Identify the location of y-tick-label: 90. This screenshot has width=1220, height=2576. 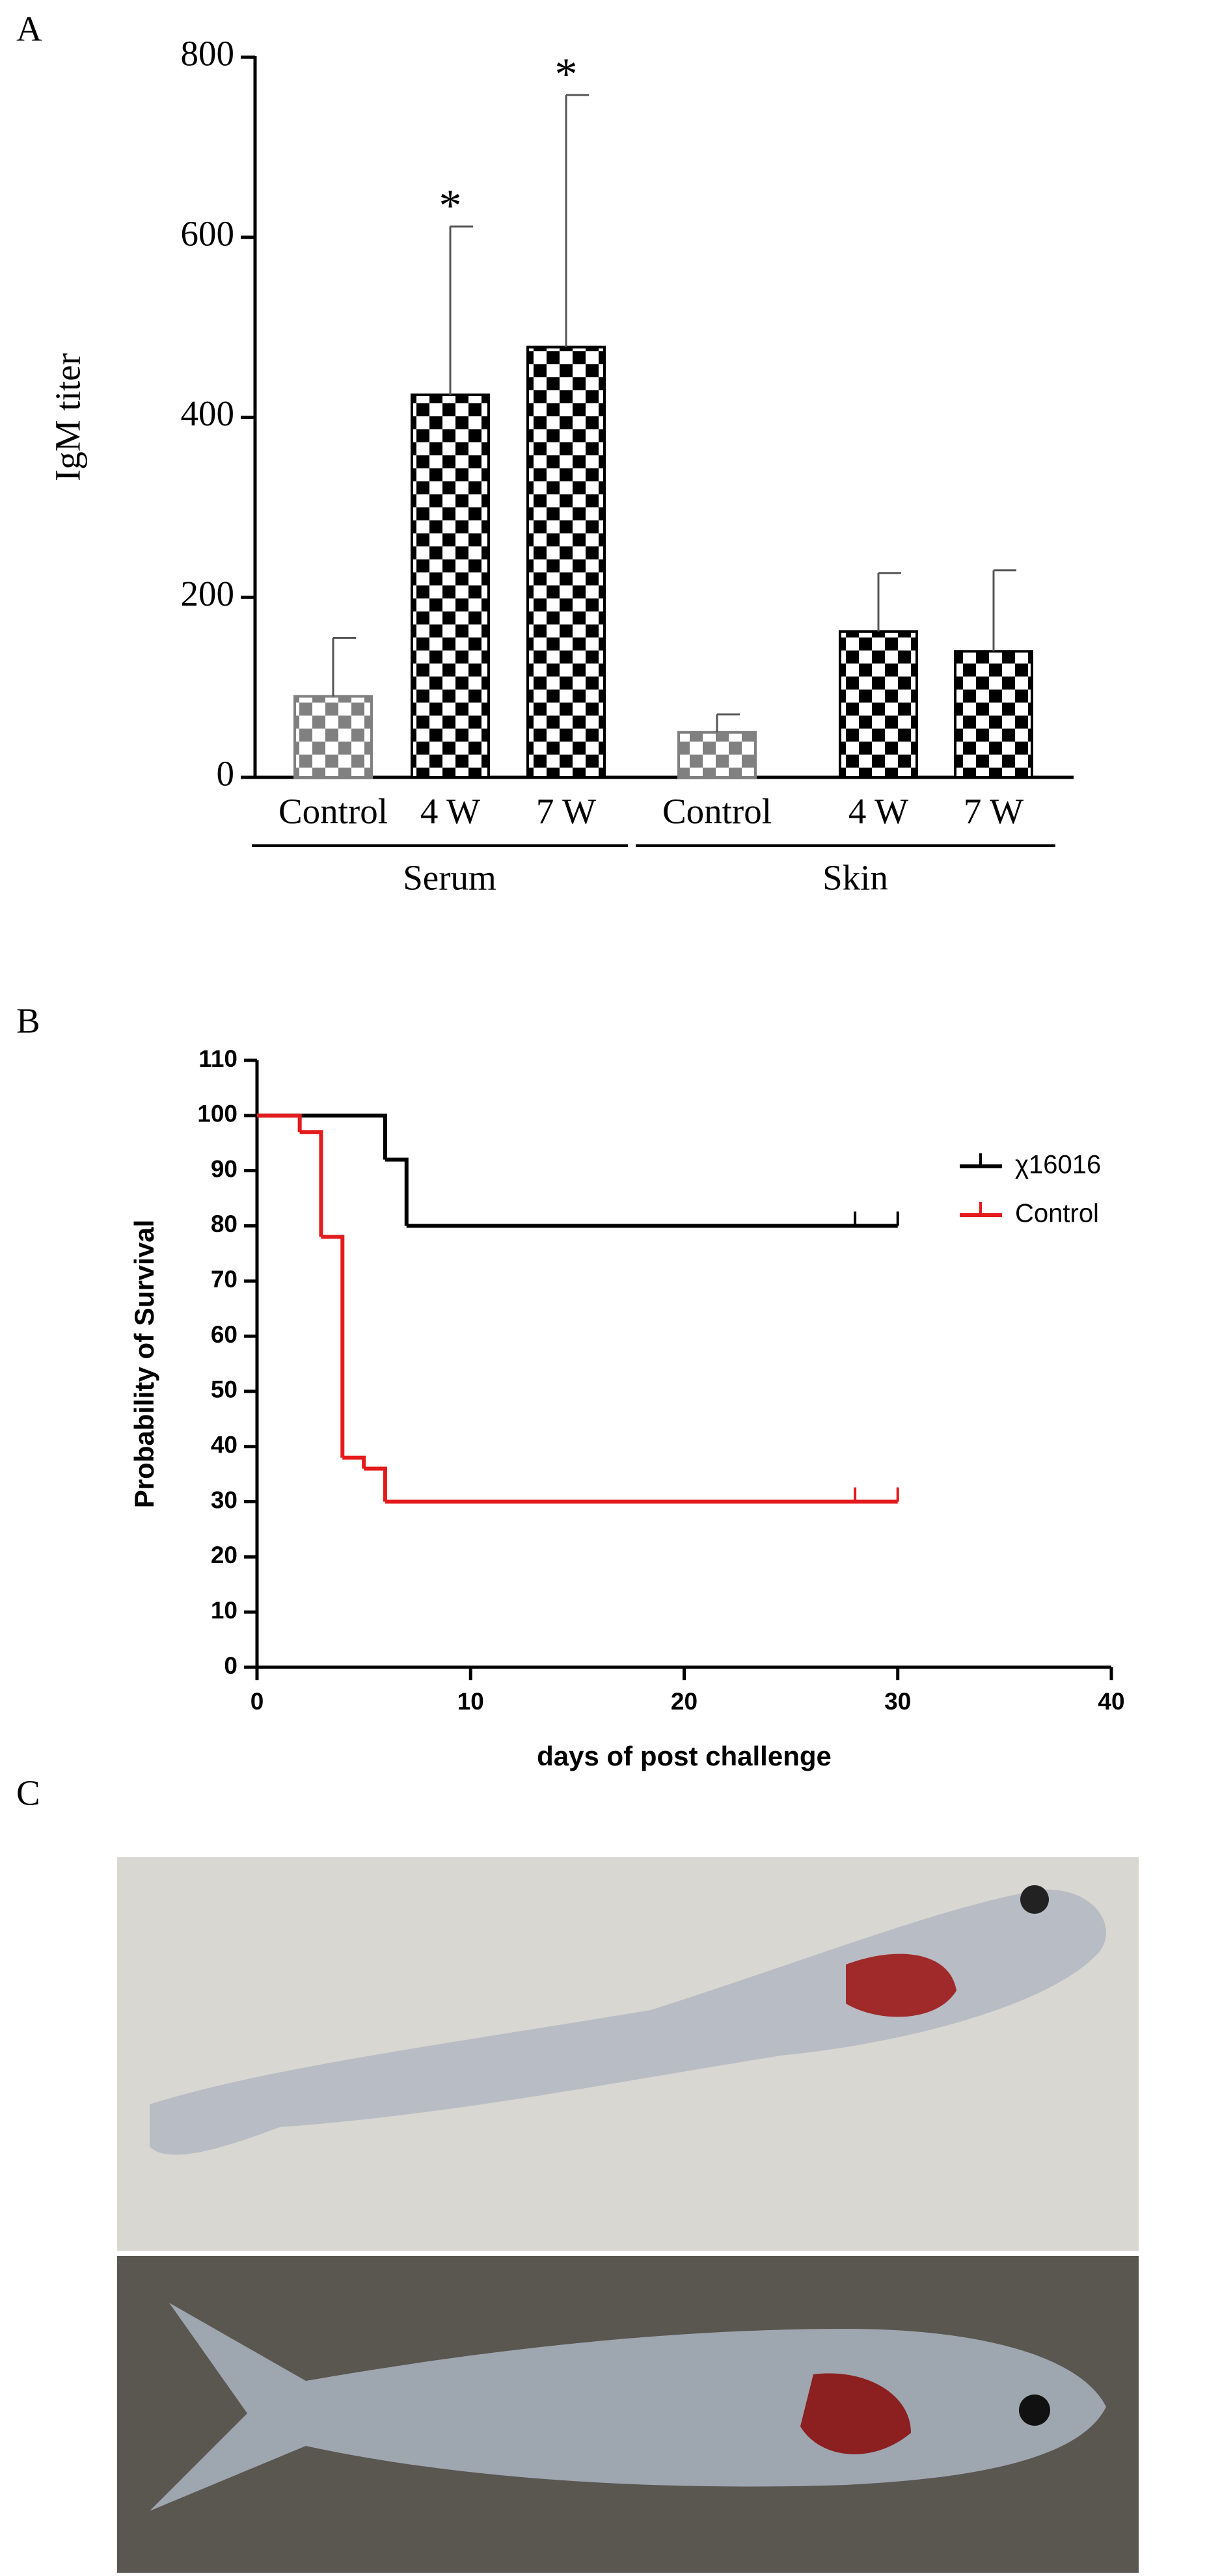
(224, 1168).